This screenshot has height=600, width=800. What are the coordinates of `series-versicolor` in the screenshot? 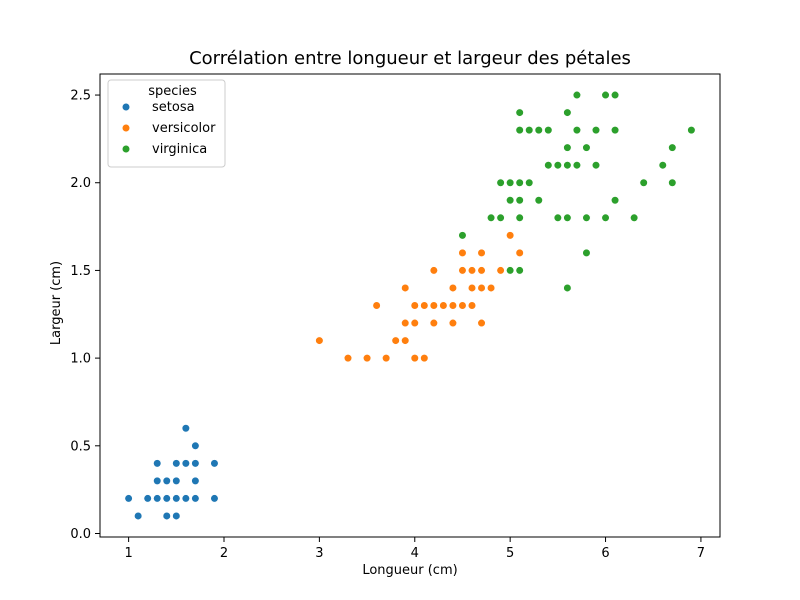 It's located at (419, 297).